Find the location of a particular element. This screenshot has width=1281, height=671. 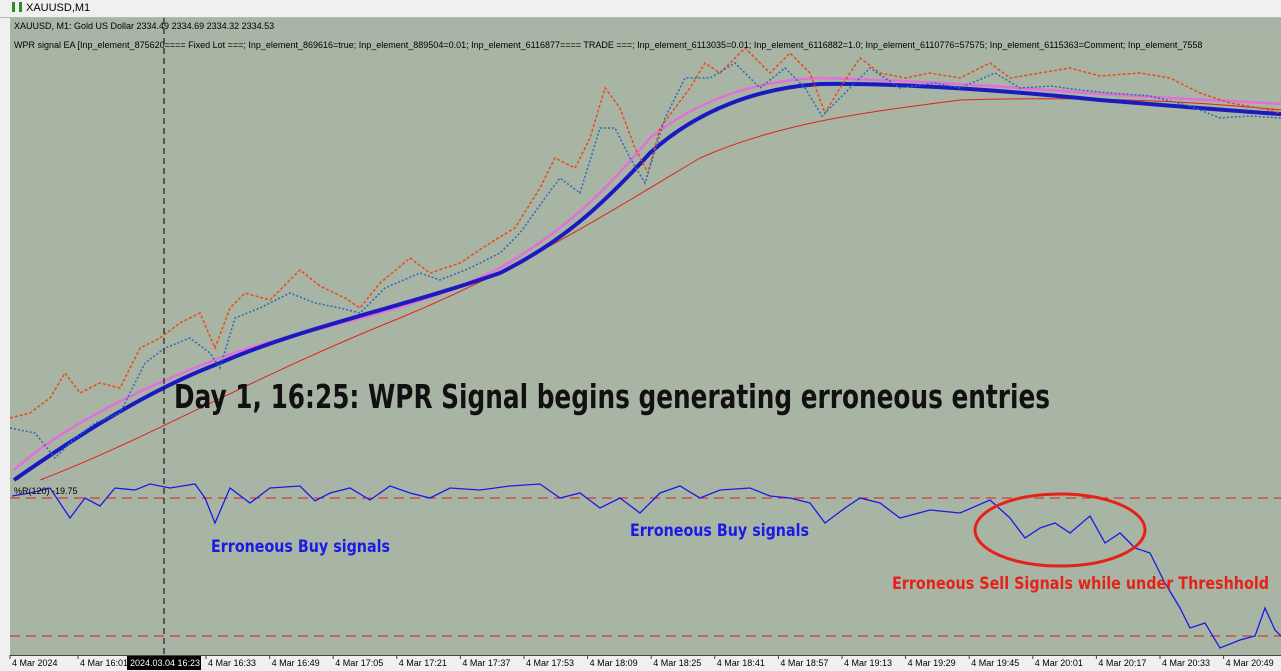

x-tick-label: 4 Mar 17:05 is located at coordinates (359, 663).